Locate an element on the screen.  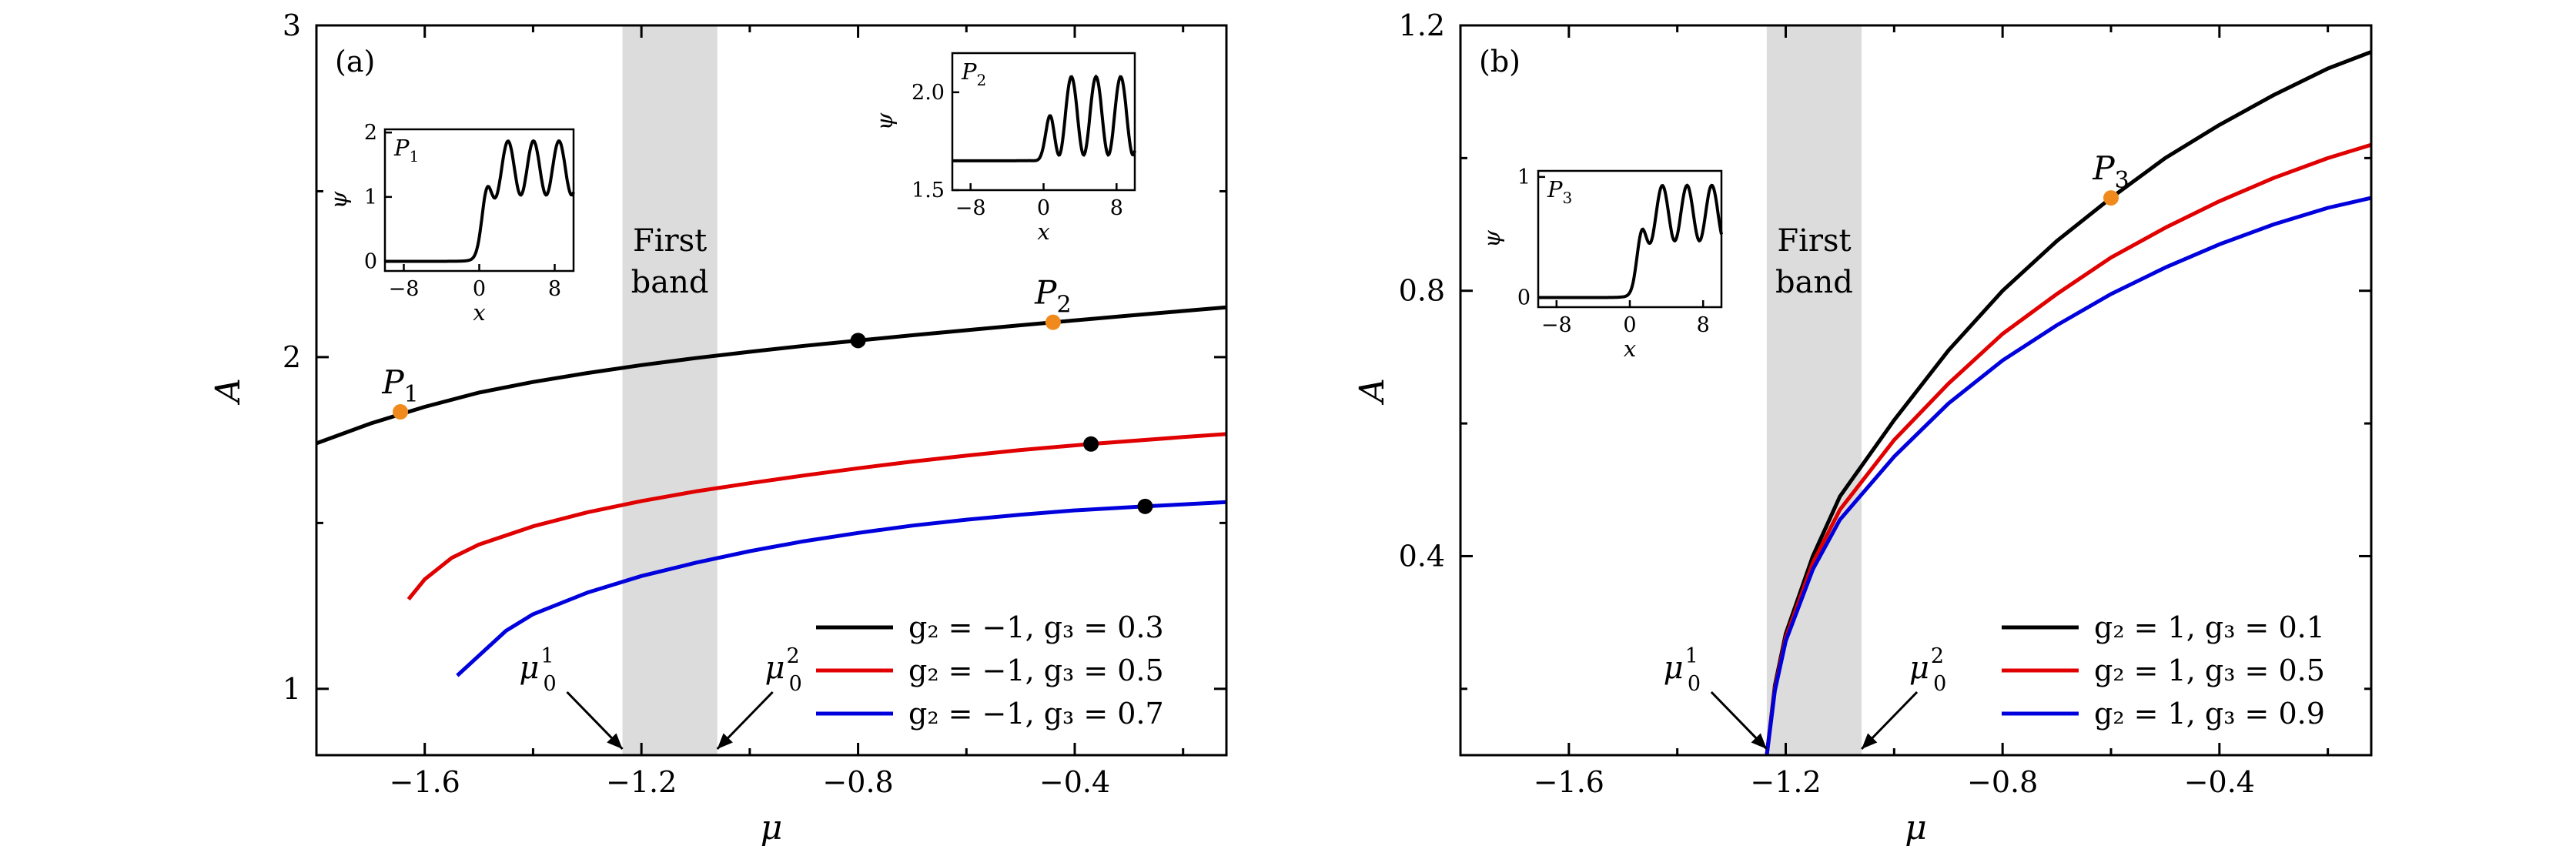
inset-background is located at coordinates (1043, 122).